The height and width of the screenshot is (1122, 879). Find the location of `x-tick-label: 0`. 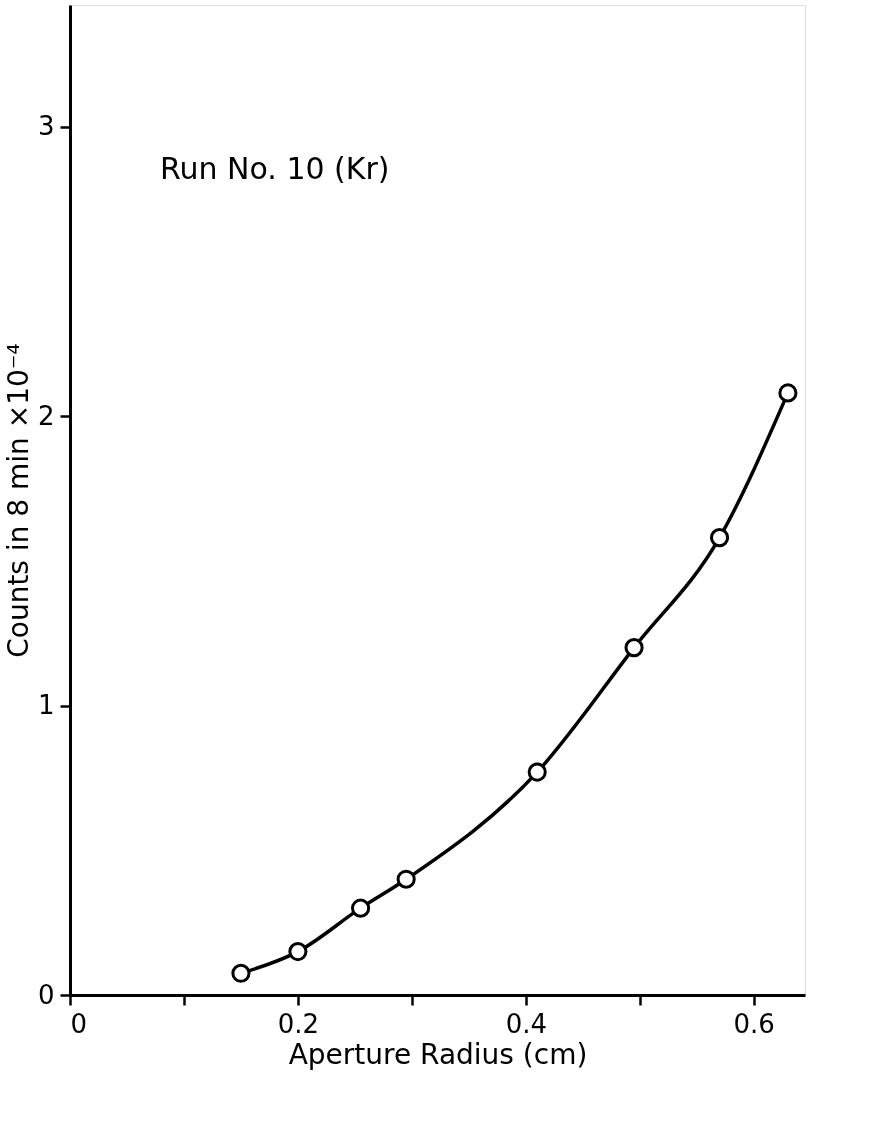

x-tick-label: 0 is located at coordinates (79, 1023).